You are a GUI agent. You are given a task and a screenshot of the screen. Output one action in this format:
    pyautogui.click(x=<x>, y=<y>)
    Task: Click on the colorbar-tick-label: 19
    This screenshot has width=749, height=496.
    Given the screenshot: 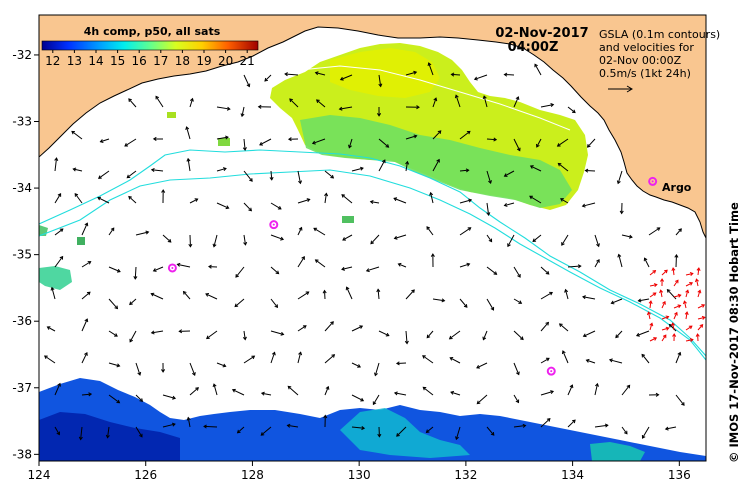 What is the action you would take?
    pyautogui.click(x=203, y=61)
    